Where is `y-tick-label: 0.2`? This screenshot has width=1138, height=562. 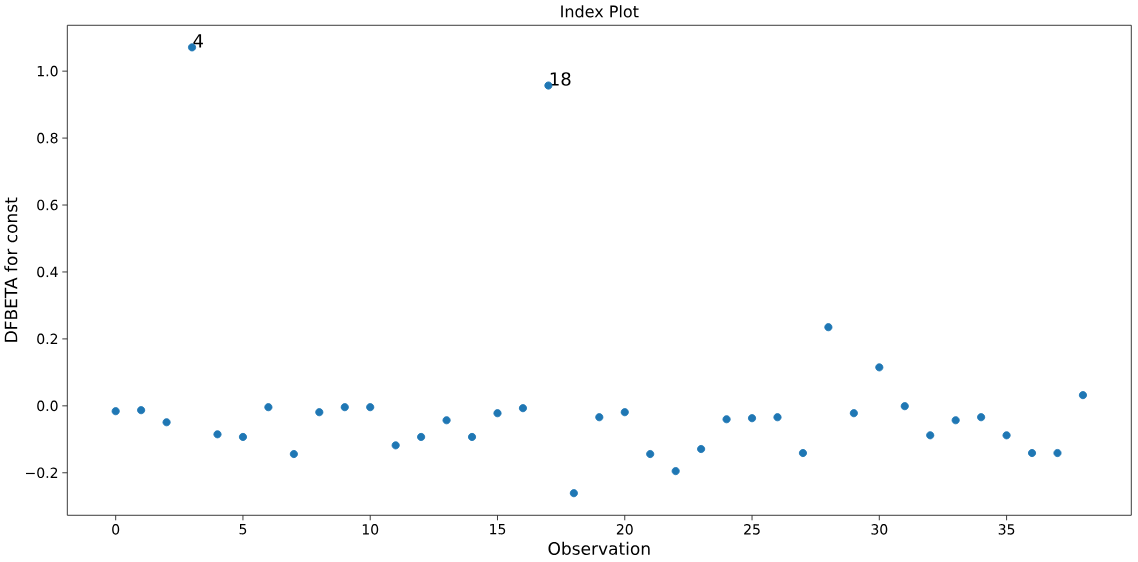 y-tick-label: 0.2 is located at coordinates (47, 339).